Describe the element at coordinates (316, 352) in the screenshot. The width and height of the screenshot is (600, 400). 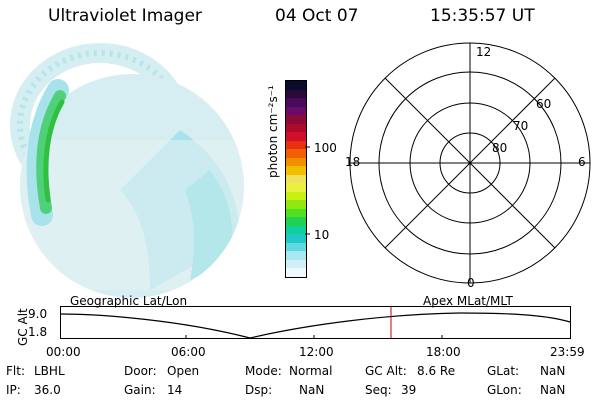
I see `timeline-x-tick-2: 12:00` at that location.